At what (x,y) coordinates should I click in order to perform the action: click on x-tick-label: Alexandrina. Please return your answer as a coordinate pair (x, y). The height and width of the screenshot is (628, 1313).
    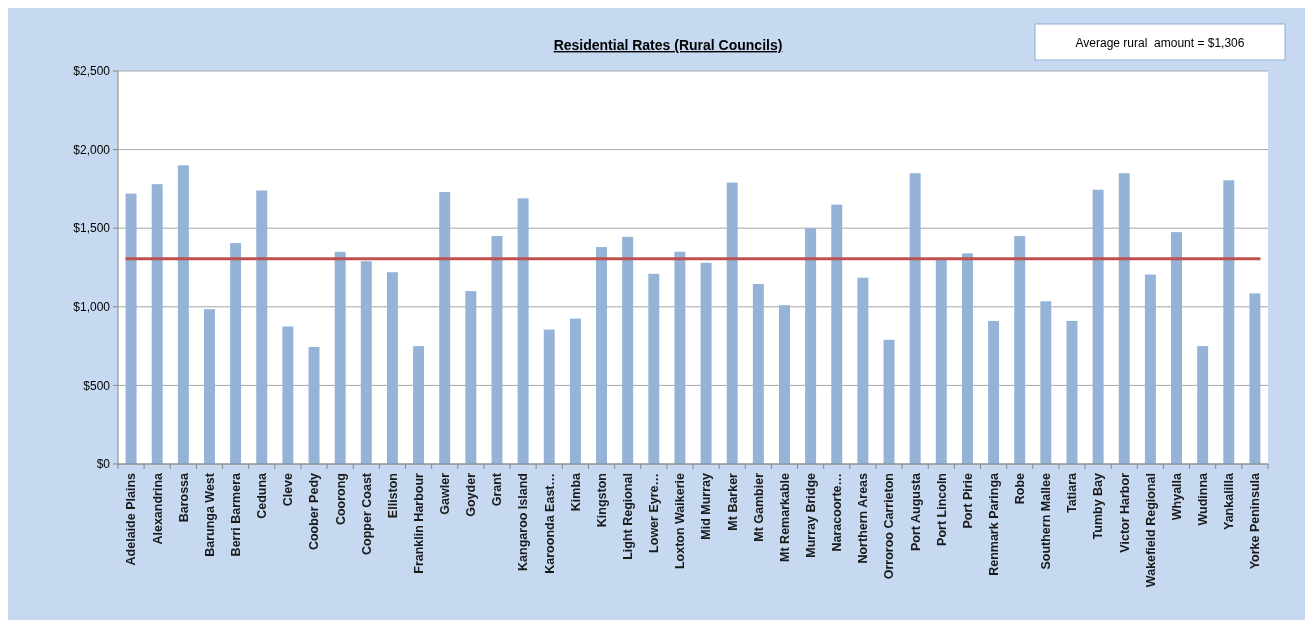
    Looking at the image, I should click on (157, 508).